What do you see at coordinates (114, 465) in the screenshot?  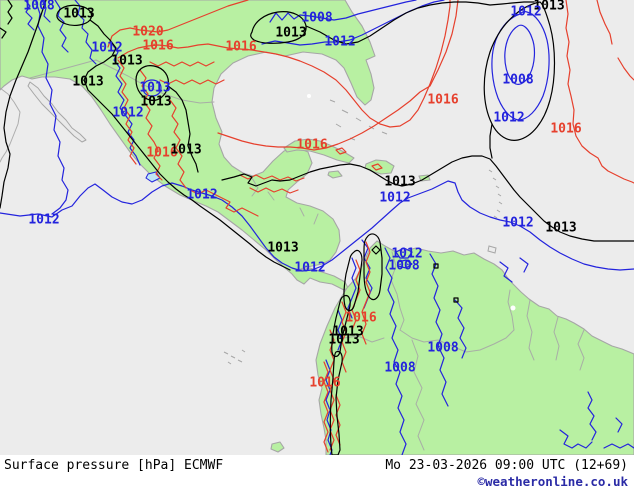 I see `map-title: Surface pressure [hPa] ECMWF` at bounding box center [114, 465].